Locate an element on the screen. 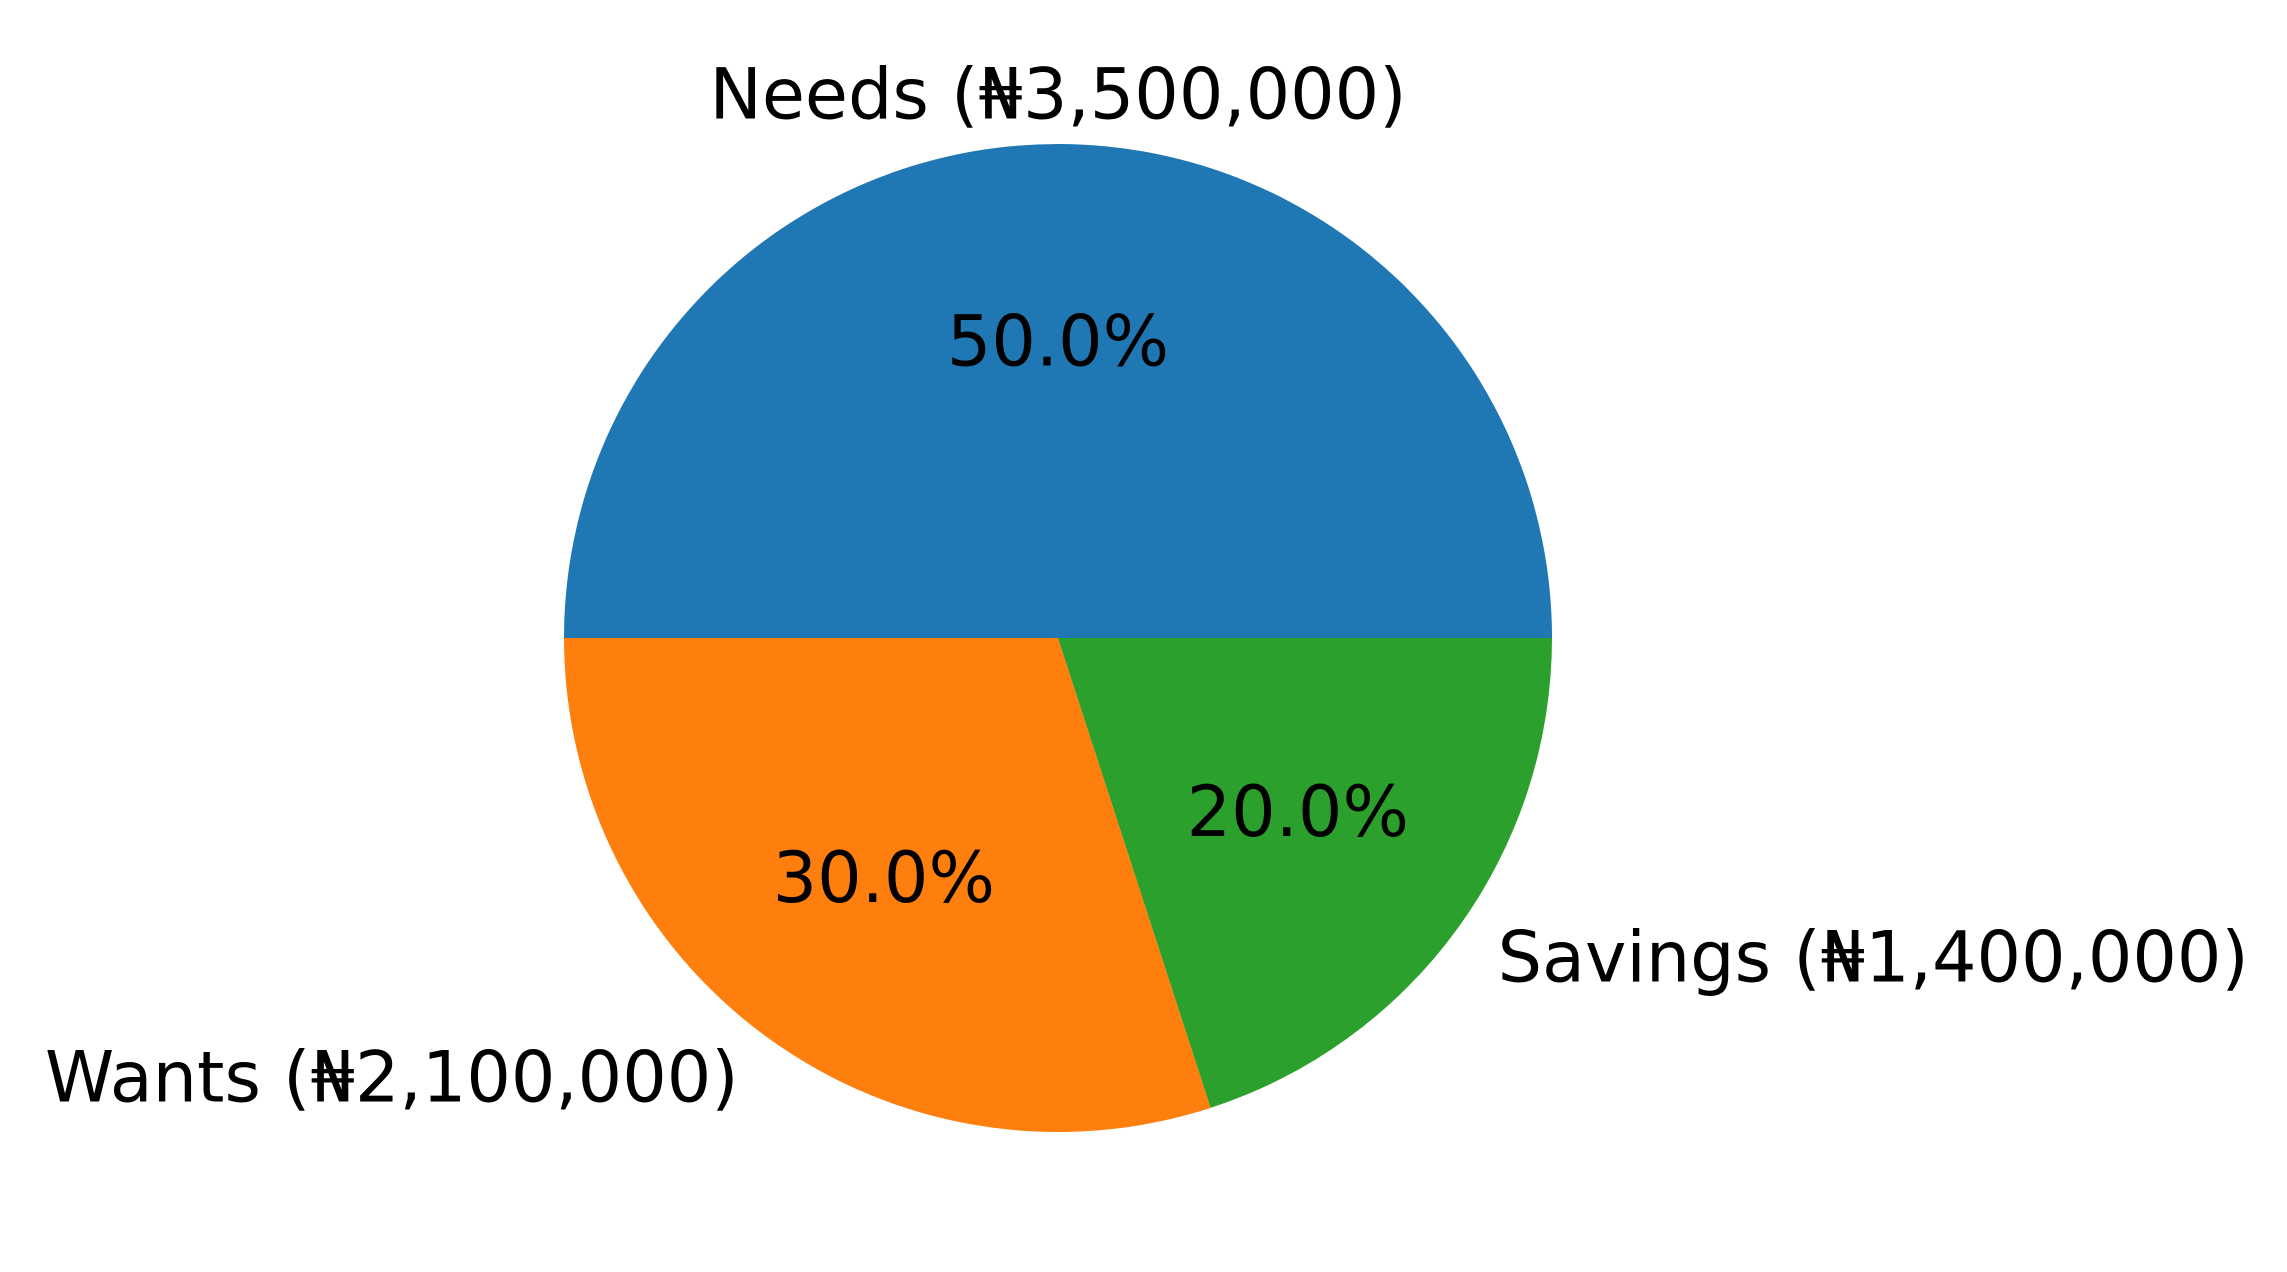 This screenshot has height=1272, width=2287. pie-percent-label-needs: 50.0% is located at coordinates (1058, 342).